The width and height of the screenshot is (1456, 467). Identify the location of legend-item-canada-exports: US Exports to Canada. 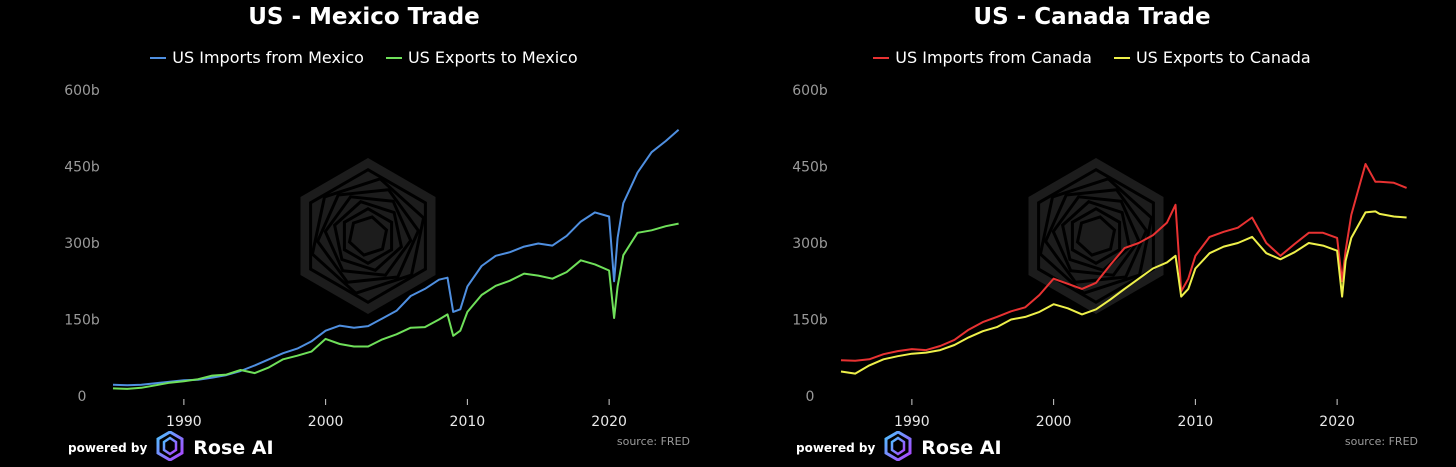
(1212, 57).